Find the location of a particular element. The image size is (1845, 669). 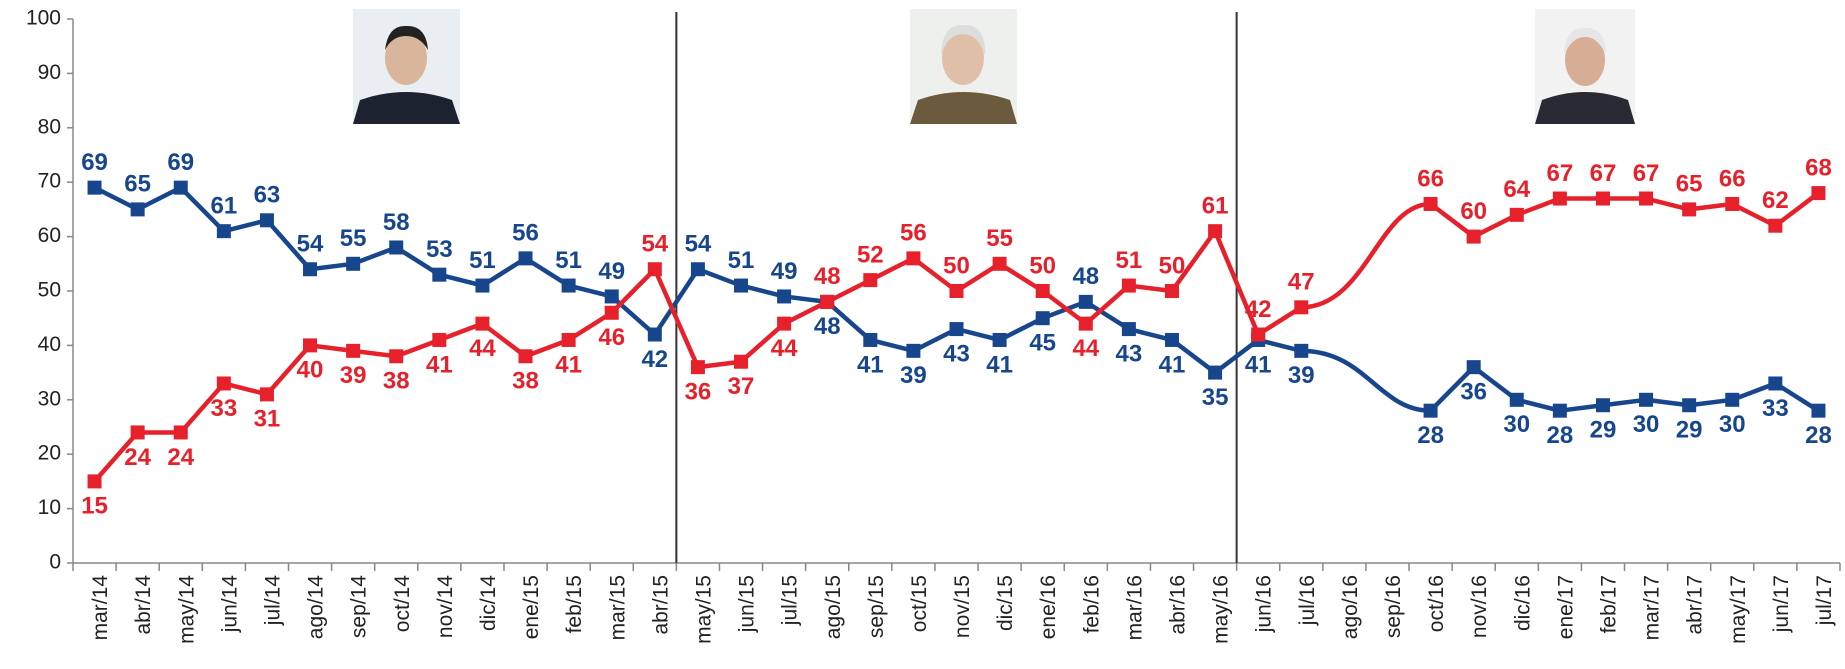

y-tick-label: 0 is located at coordinates (55, 562).